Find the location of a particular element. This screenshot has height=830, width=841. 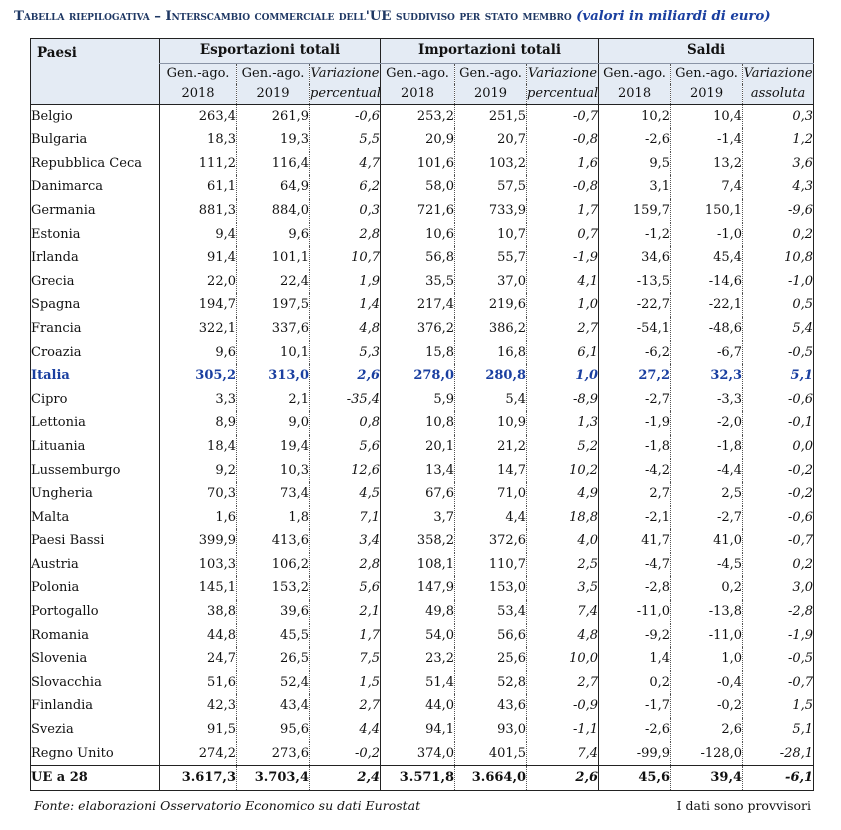

value-cell: 43,4 is located at coordinates (273, 706).